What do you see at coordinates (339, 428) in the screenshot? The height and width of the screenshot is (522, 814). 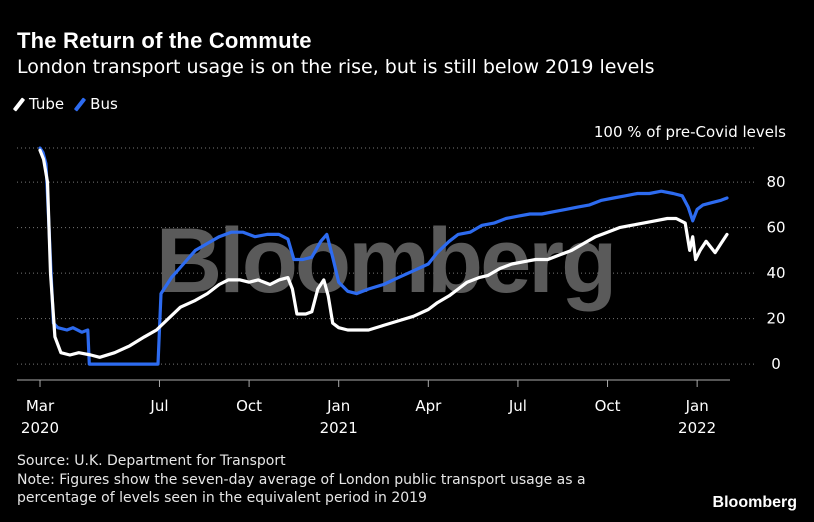 I see `x-year-label-2021: 2021` at bounding box center [339, 428].